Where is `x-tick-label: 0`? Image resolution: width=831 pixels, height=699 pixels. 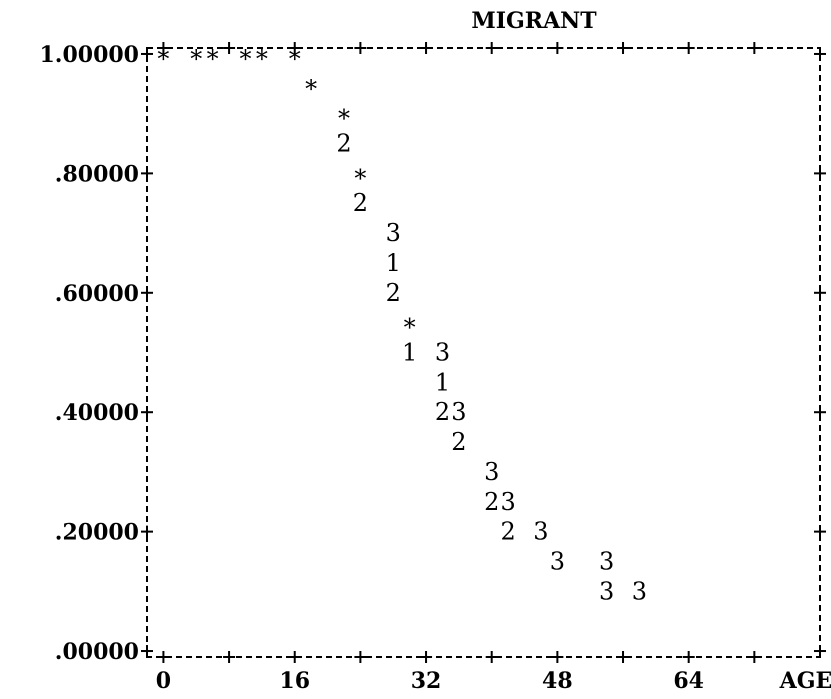 x-tick-label: 0 is located at coordinates (163, 681).